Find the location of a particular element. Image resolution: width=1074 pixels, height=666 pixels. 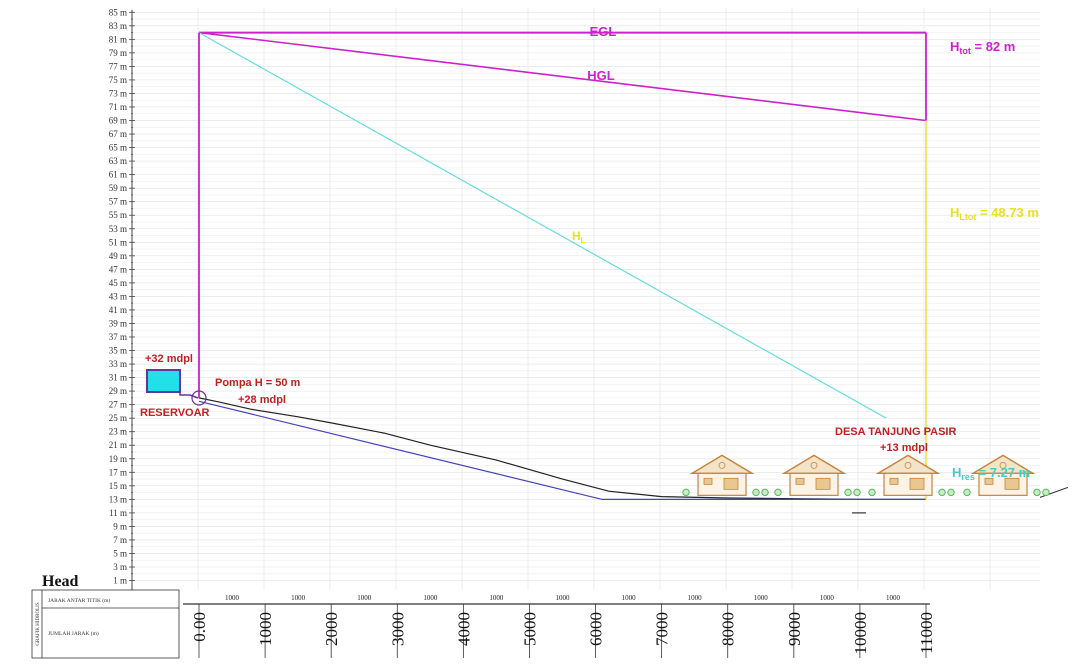

y-tick-label: 29 m is located at coordinates (118, 391).